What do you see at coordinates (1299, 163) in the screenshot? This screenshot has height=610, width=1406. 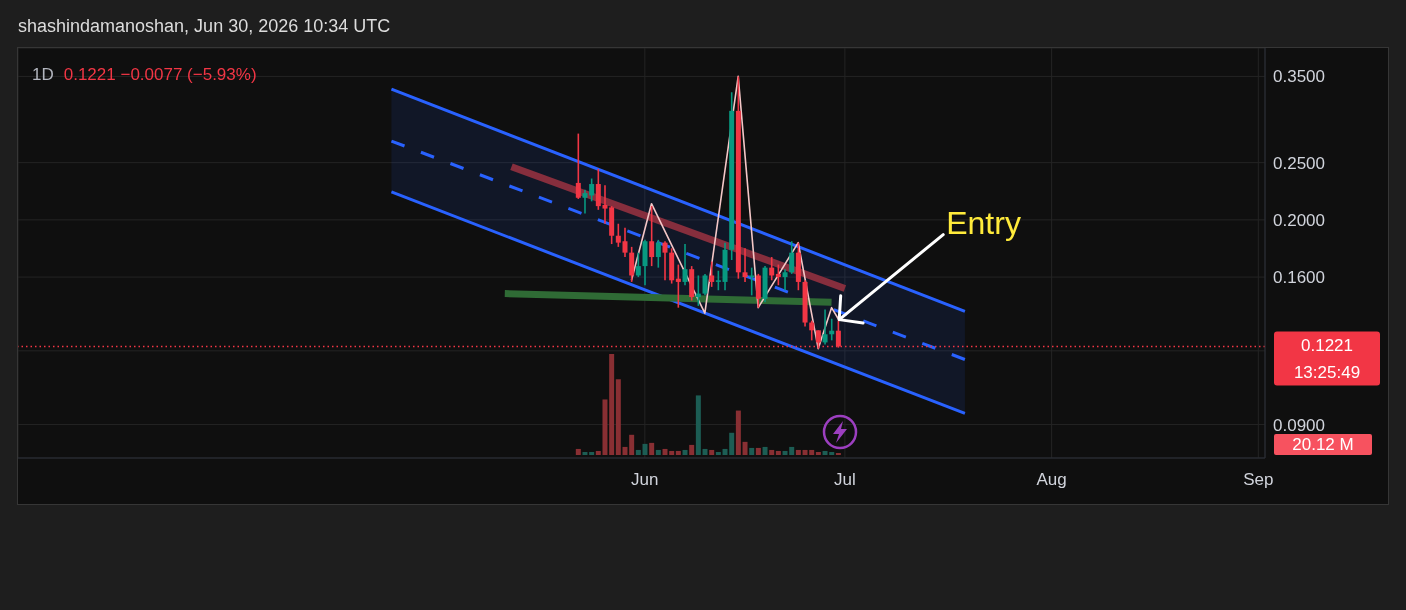 I see `y-tick-label: 0.2500` at bounding box center [1299, 163].